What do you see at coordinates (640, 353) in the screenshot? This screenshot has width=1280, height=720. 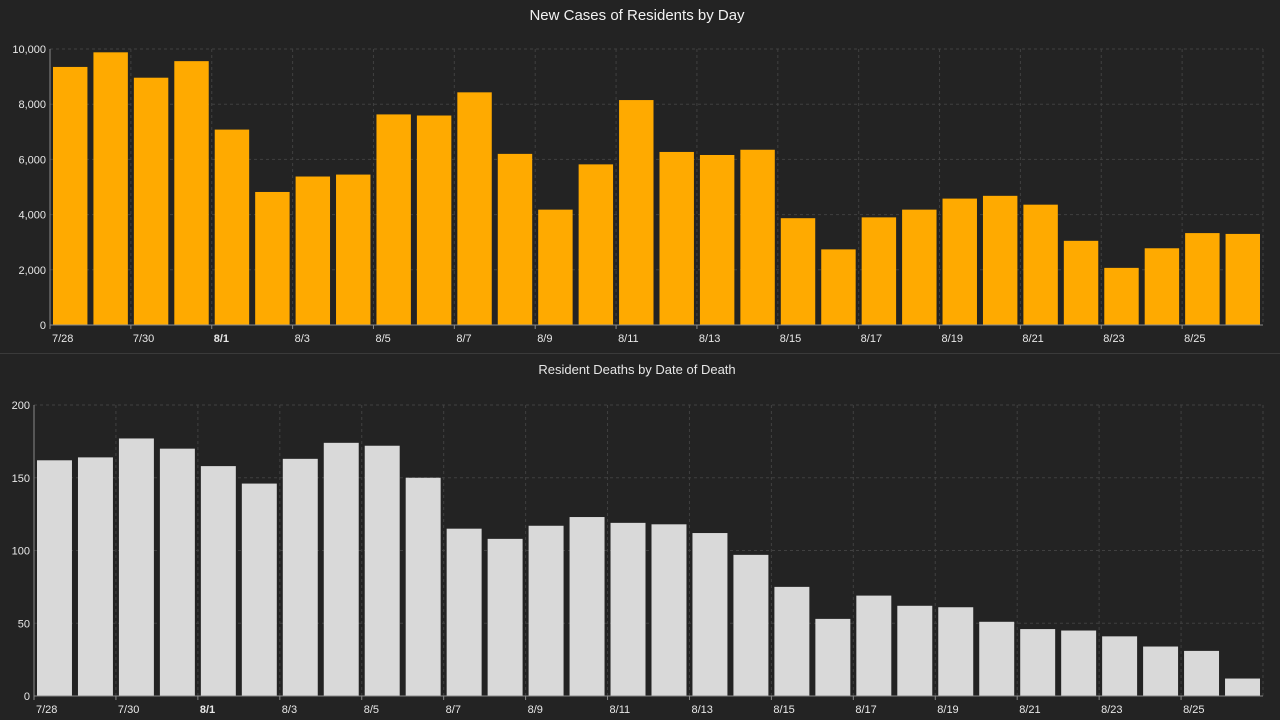 I see `chart-separator` at bounding box center [640, 353].